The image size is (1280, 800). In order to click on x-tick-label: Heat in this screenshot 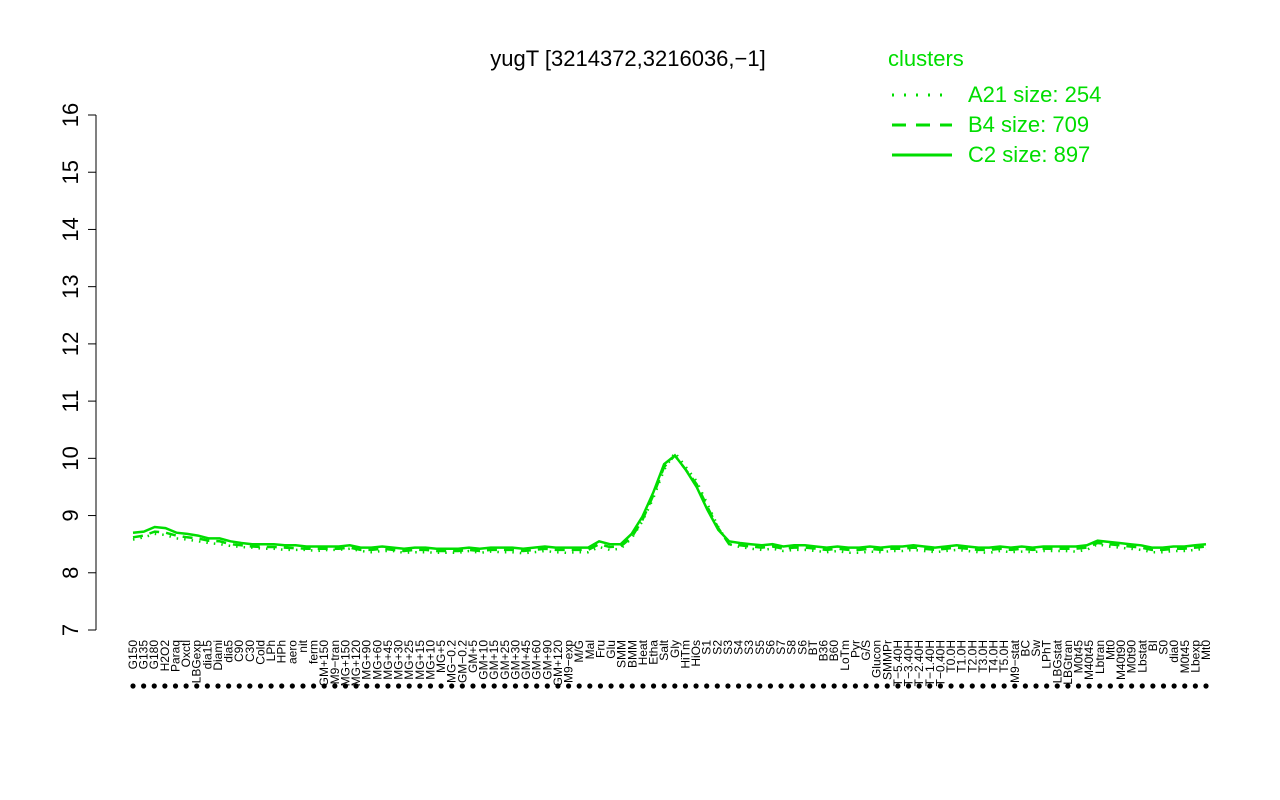, I will do `click(643, 652)`.